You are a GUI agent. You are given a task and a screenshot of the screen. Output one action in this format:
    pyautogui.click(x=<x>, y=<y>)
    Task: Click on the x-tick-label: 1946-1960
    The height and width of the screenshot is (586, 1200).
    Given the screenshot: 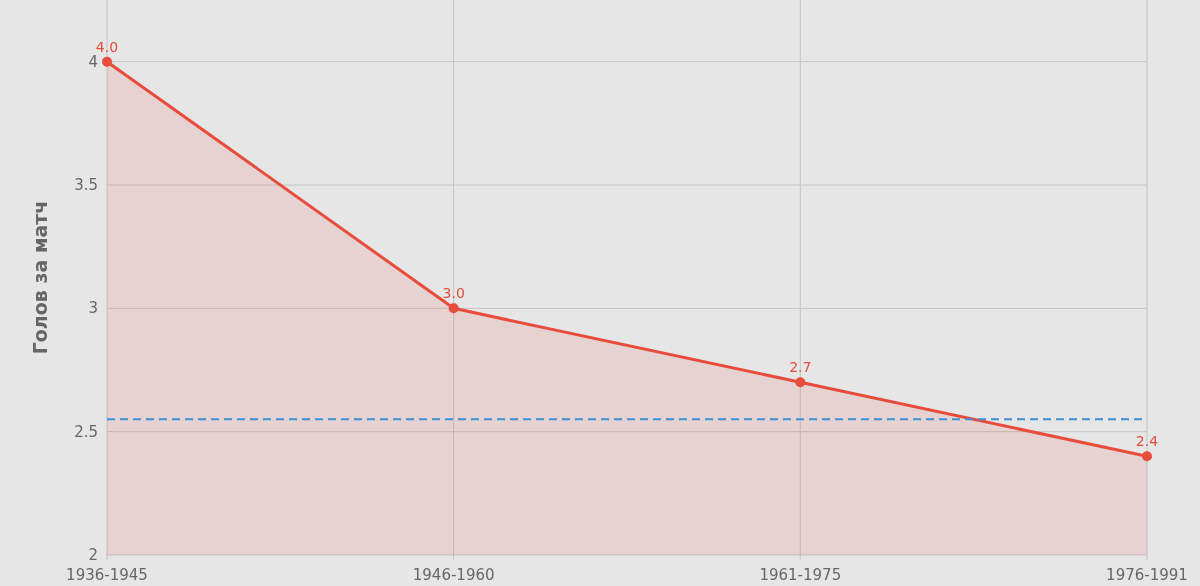 What is the action you would take?
    pyautogui.click(x=453, y=575)
    